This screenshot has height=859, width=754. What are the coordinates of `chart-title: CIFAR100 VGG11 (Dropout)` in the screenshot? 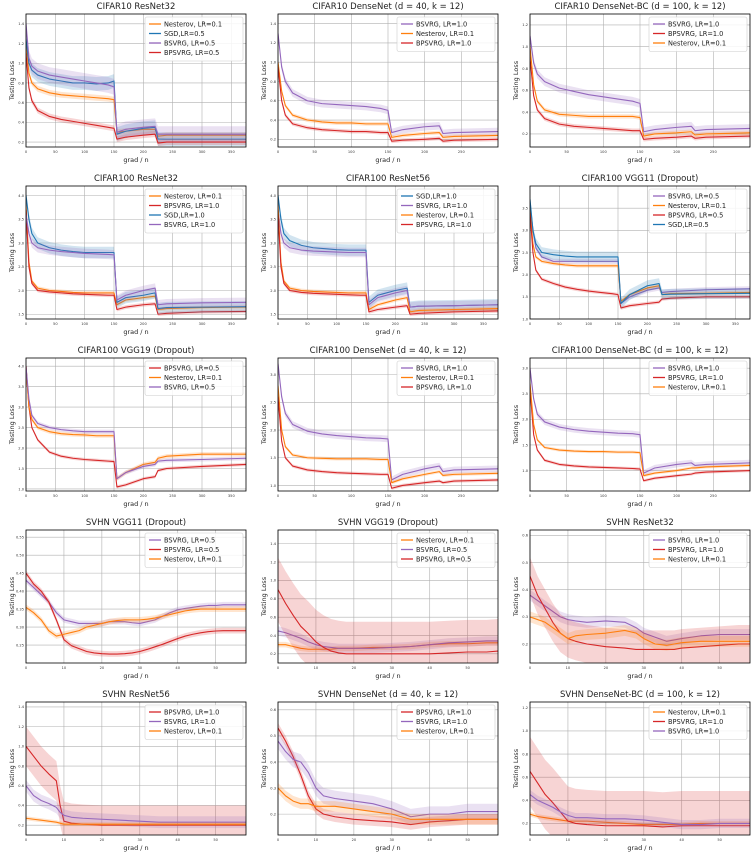 It's located at (640, 179).